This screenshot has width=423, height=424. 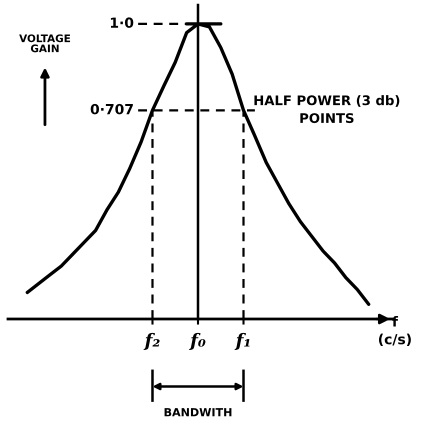 What do you see at coordinates (111, 109) in the screenshot?
I see `ref-line-label: 0·707` at bounding box center [111, 109].